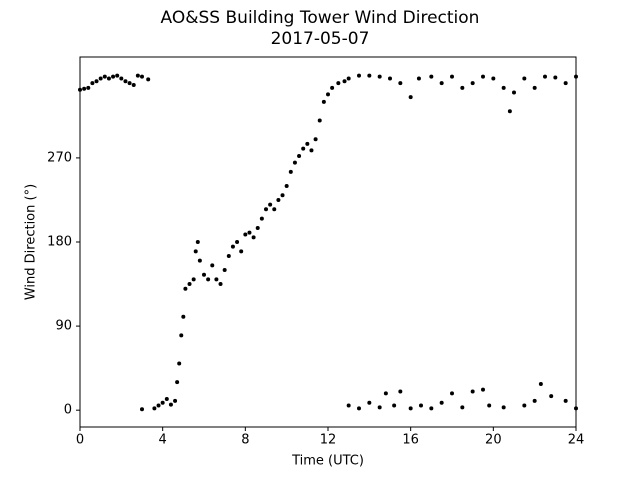  Describe the element at coordinates (245, 440) in the screenshot. I see `x-tick-label: 8` at that location.